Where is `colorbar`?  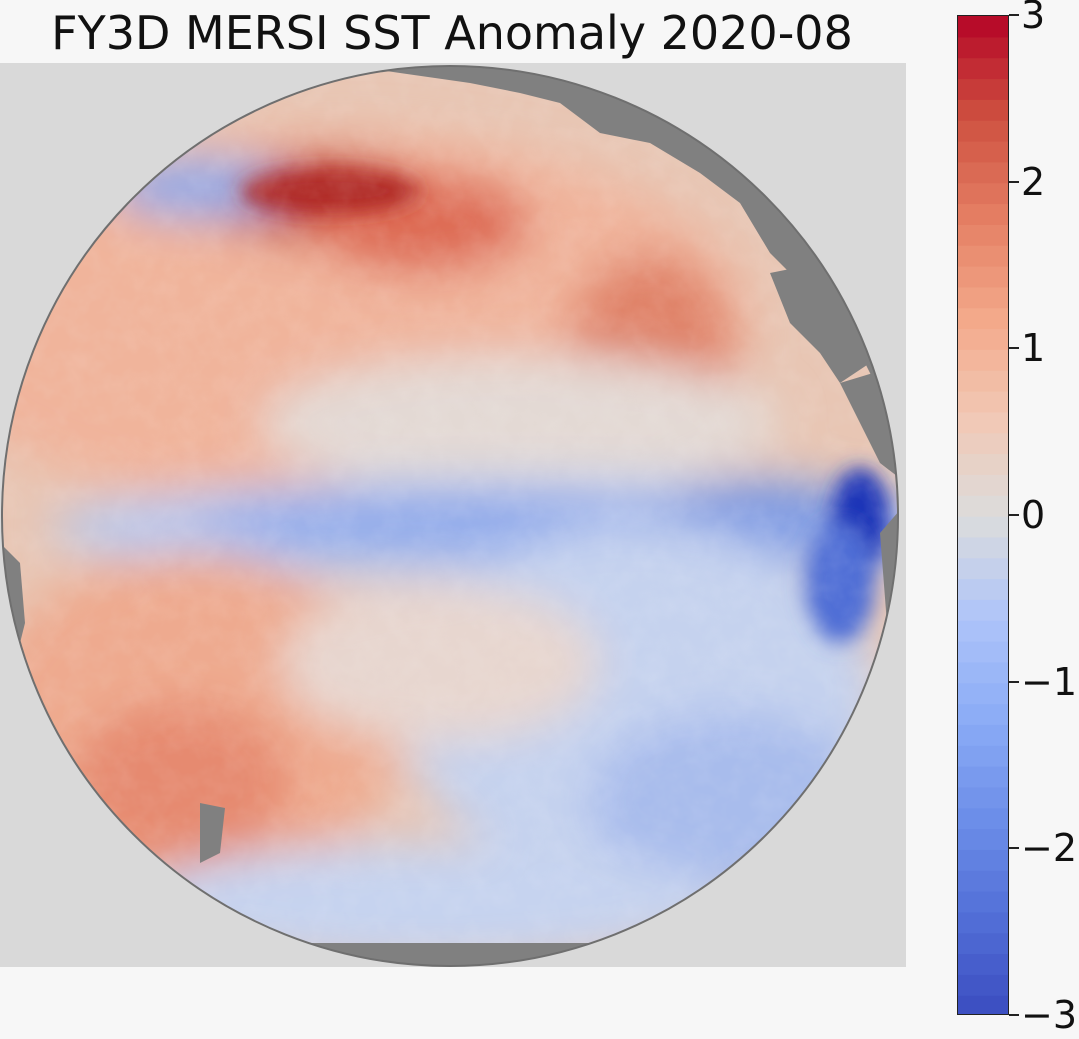
colorbar is located at coordinates (983, 515).